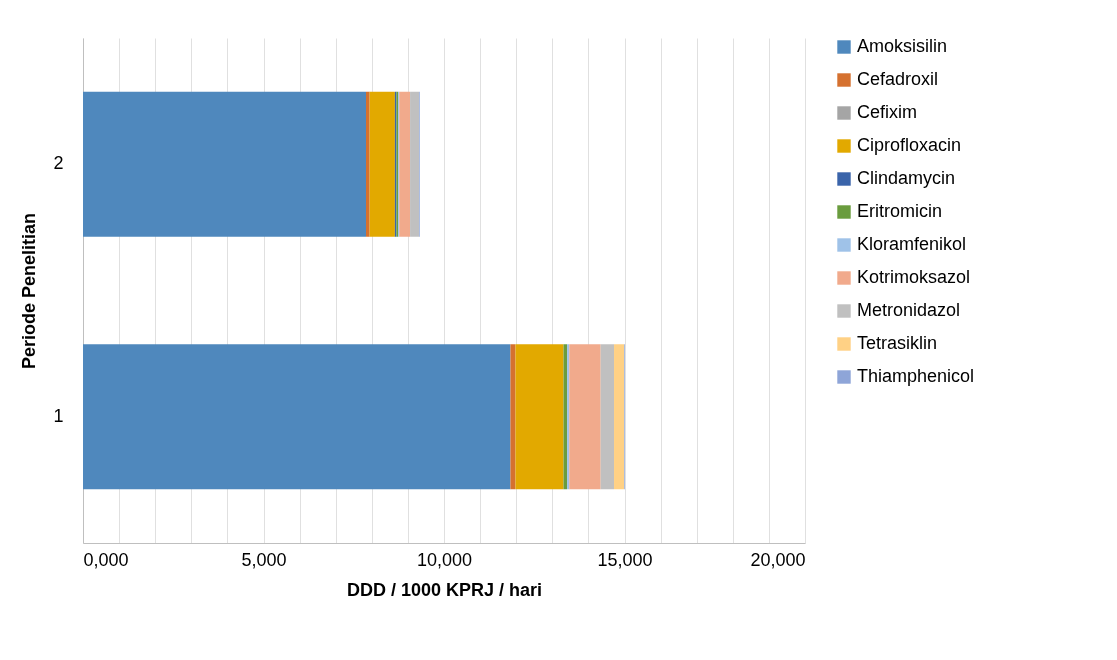 Image resolution: width=1117 pixels, height=660 pixels. What do you see at coordinates (897, 343) in the screenshot?
I see `legend-label: Tetrasiklin` at bounding box center [897, 343].